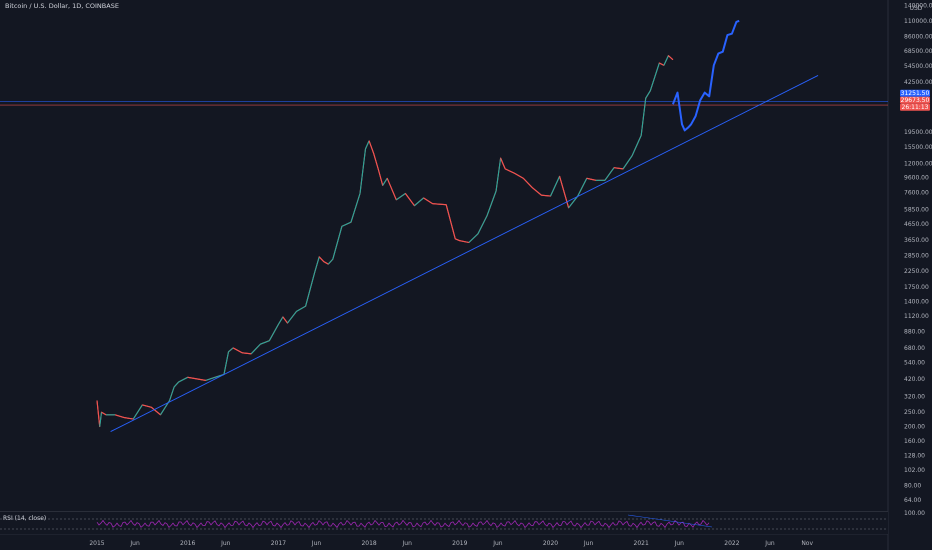 This screenshot has width=932, height=550. Describe the element at coordinates (641, 543) in the screenshot. I see `time-tick-label: 2021` at that location.